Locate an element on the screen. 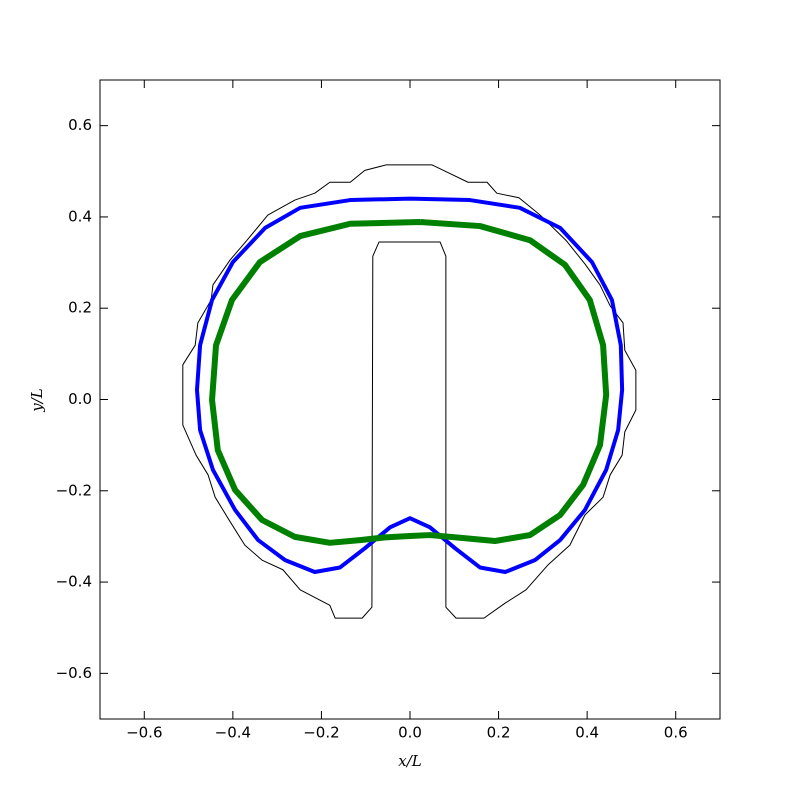 The image size is (800, 800). x-tick-label: 0.2 is located at coordinates (499, 733).